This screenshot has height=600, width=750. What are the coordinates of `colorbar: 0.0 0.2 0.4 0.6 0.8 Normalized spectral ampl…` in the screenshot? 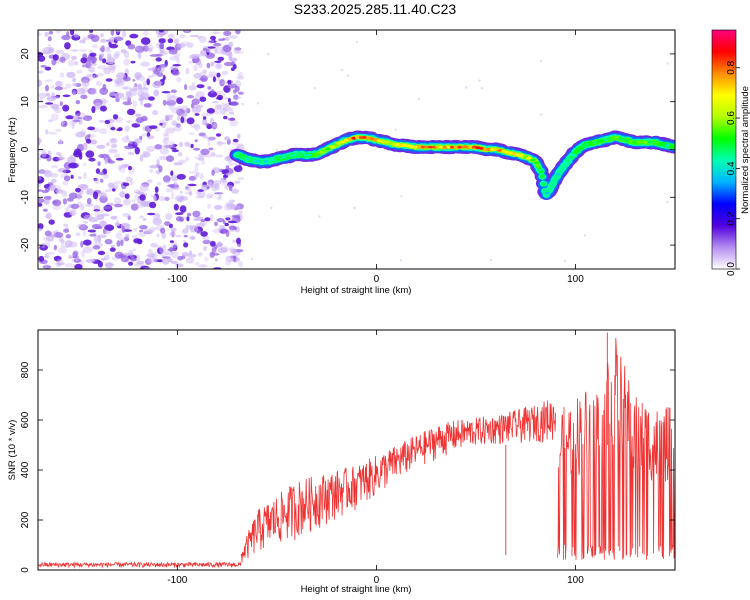 It's located at (730, 152).